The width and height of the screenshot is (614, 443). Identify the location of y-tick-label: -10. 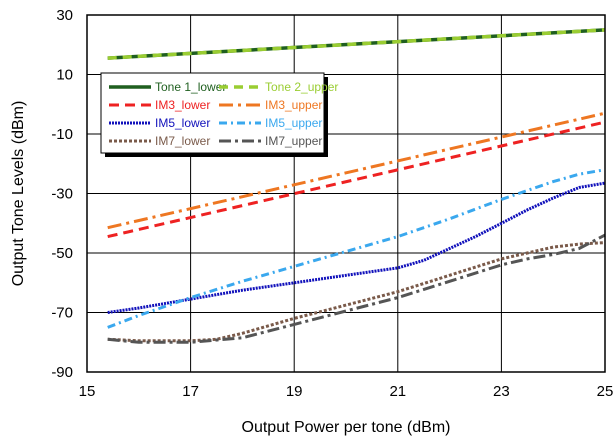
(62, 134).